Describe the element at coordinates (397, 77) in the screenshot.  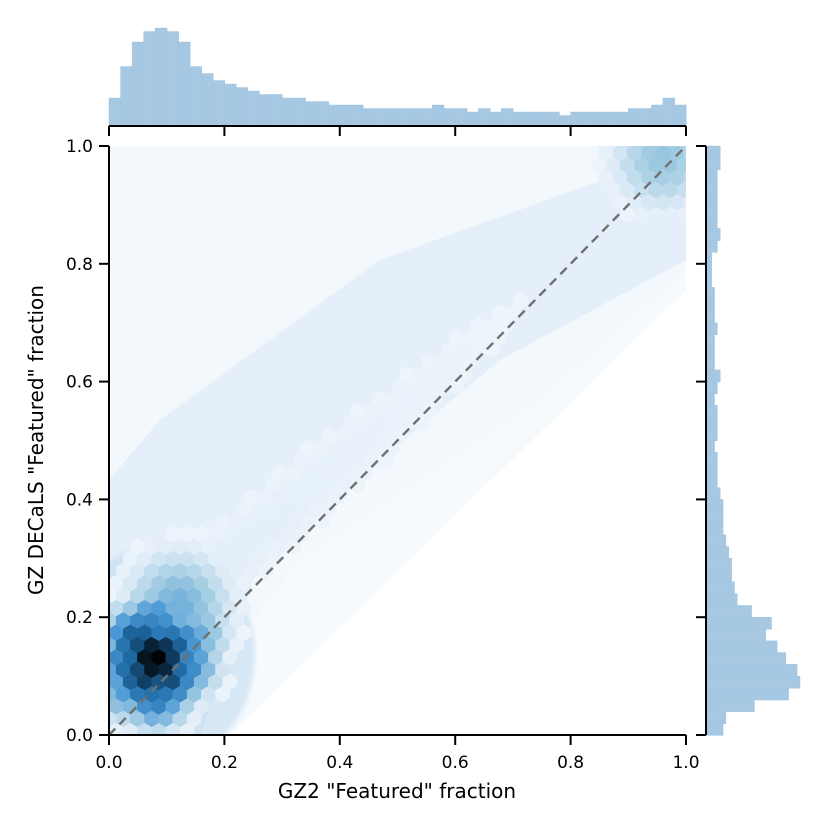
I see `top-marginal-histogram` at that location.